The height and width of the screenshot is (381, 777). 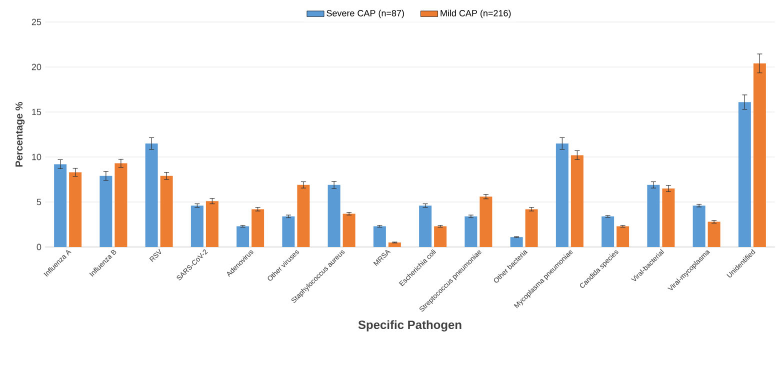 I want to click on y-tick-label: 5, so click(x=39, y=202).